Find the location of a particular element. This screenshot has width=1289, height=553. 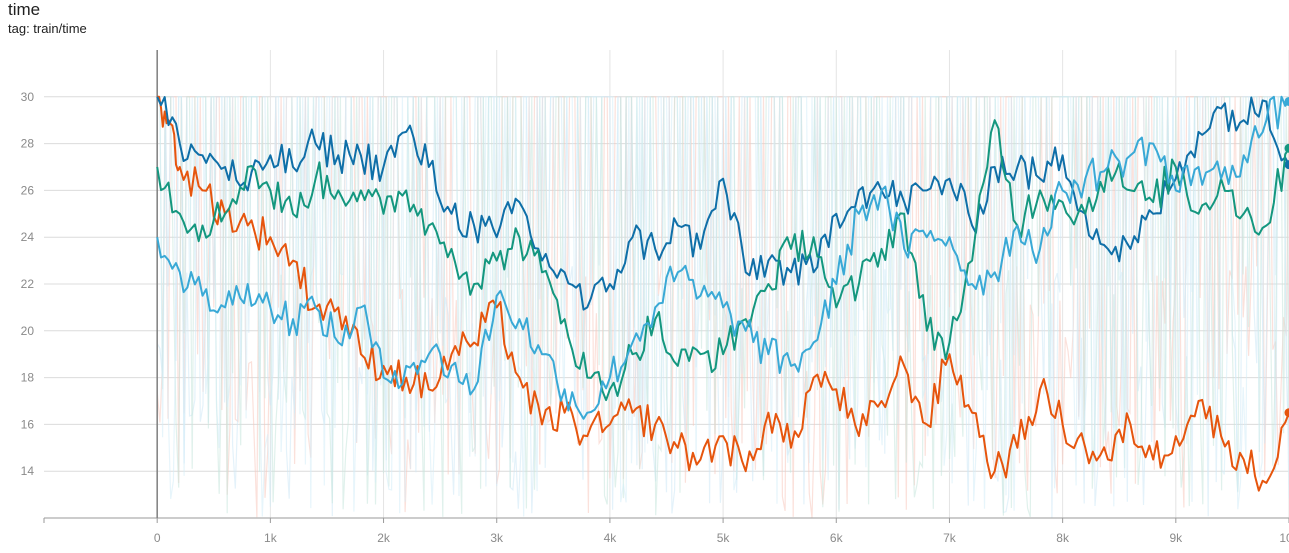

y-tick-label: 18 is located at coordinates (28, 378).